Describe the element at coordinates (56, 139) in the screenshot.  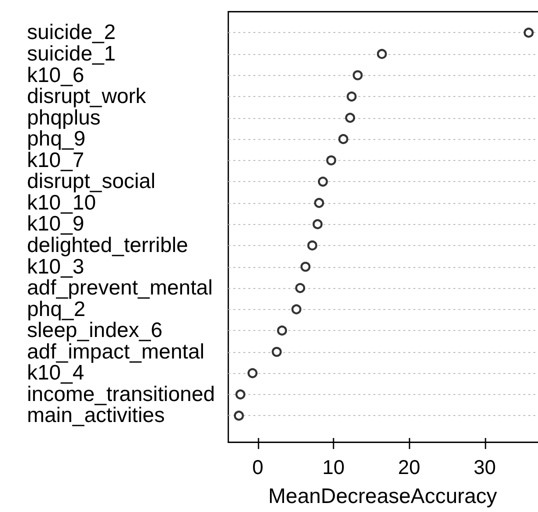
I see `y-tick-label: phq_9` at that location.